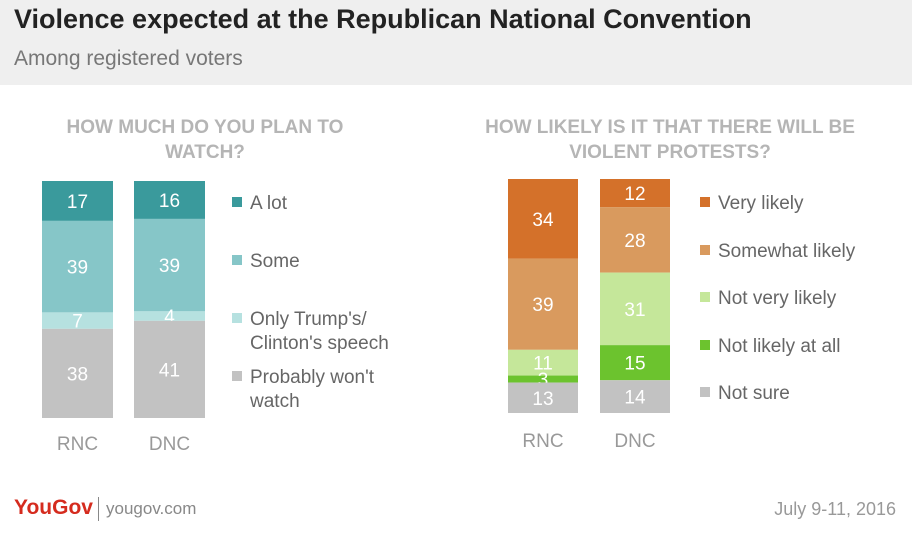 This screenshot has height=533, width=912. I want to click on data-label-rnc-0: 34, so click(543, 220).